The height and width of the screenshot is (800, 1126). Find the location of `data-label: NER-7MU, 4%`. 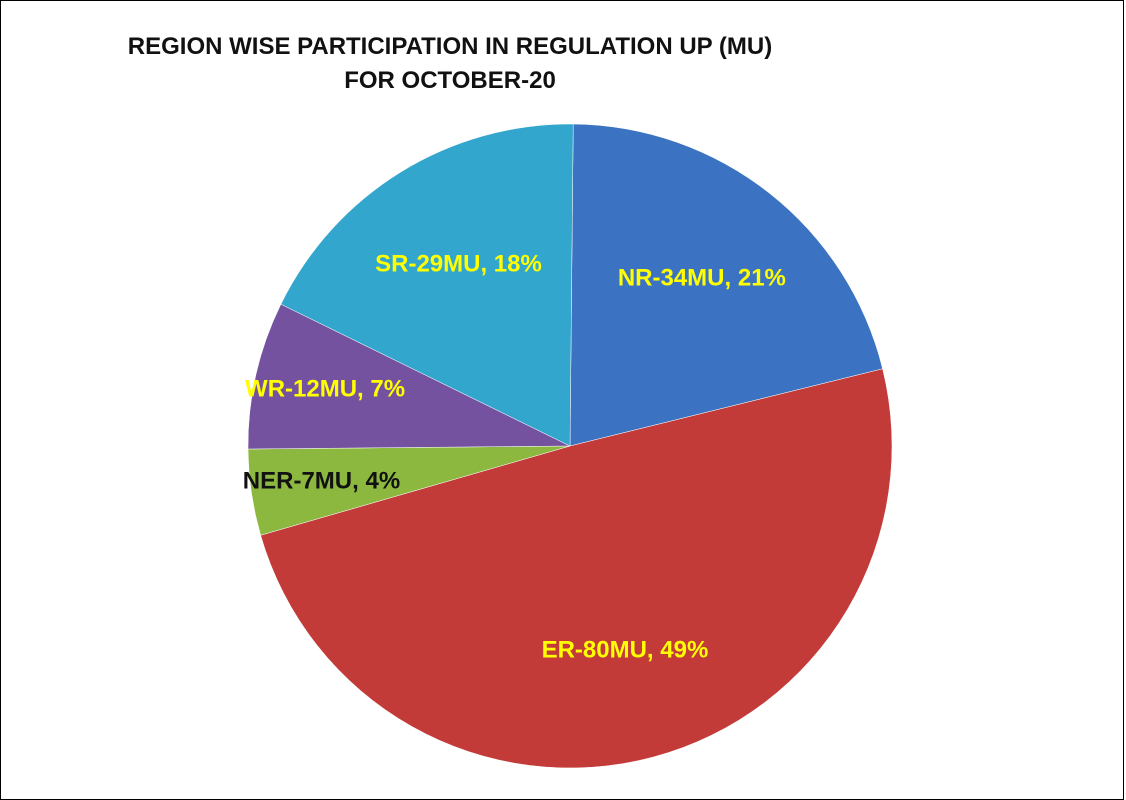

data-label: NER-7MU, 4% is located at coordinates (321, 481).